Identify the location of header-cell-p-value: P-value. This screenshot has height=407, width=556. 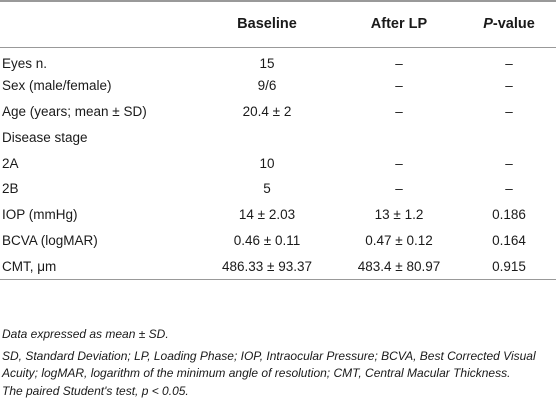
(509, 24).